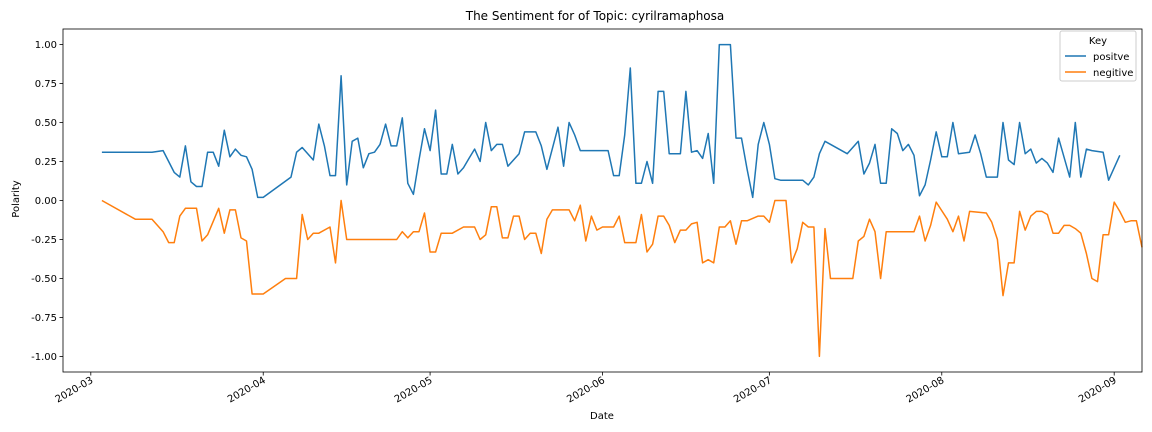 This screenshot has height=432, width=1152. What do you see at coordinates (1098, 41) in the screenshot?
I see `legend-title: Key` at bounding box center [1098, 41].